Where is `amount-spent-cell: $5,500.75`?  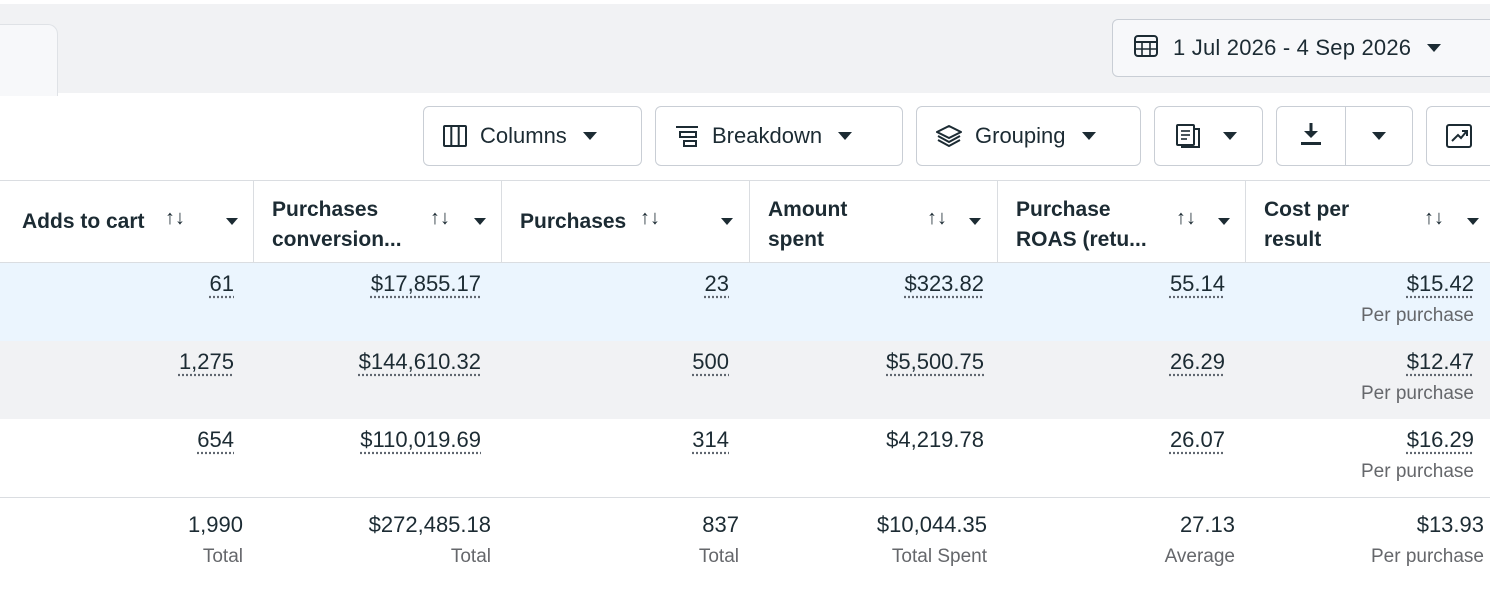
amount-spent-cell: $5,500.75 is located at coordinates (935, 361).